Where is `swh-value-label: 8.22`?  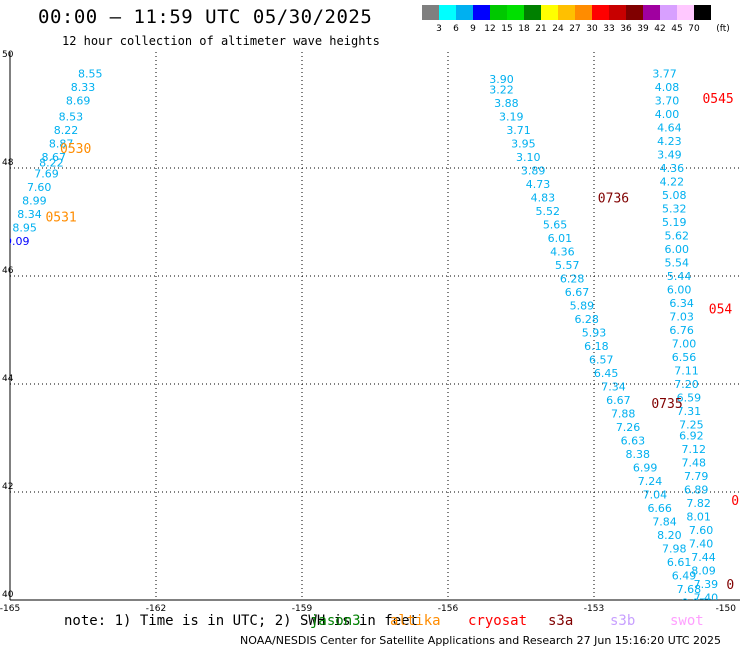 swh-value-label: 8.22 is located at coordinates (51, 163).